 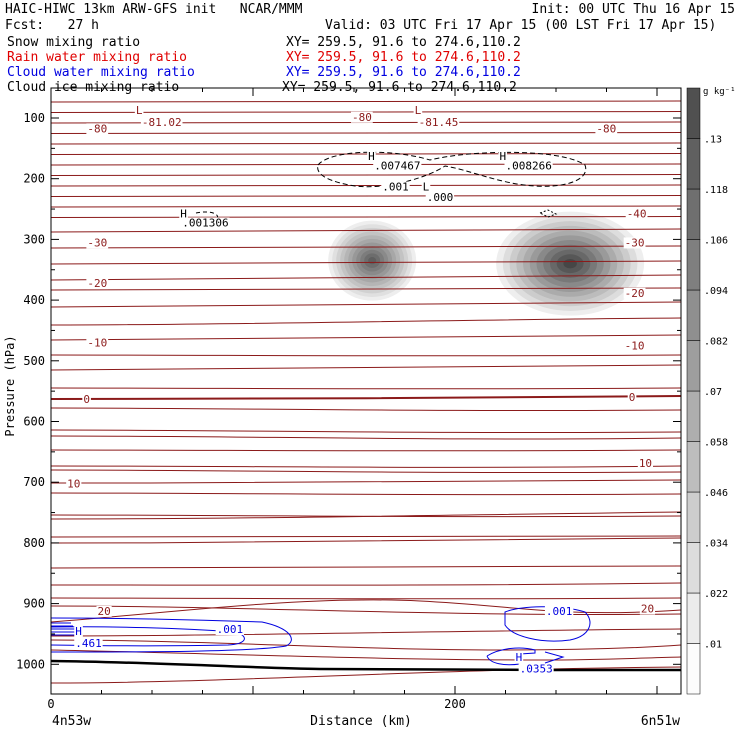 I want to click on x-end-label-right: 6n51w, so click(x=660, y=721).